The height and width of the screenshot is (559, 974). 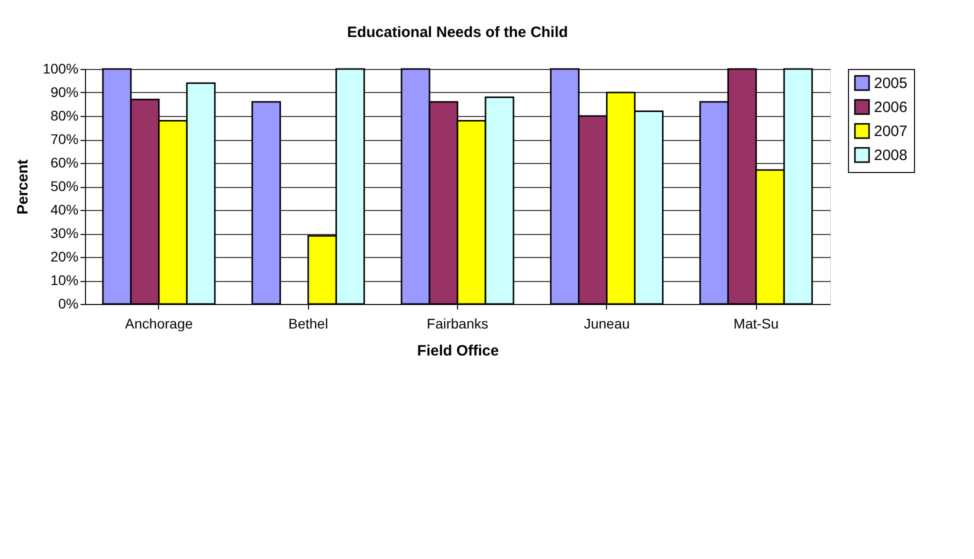 What do you see at coordinates (64, 233) in the screenshot?
I see `y-tick-label: 30%` at bounding box center [64, 233].